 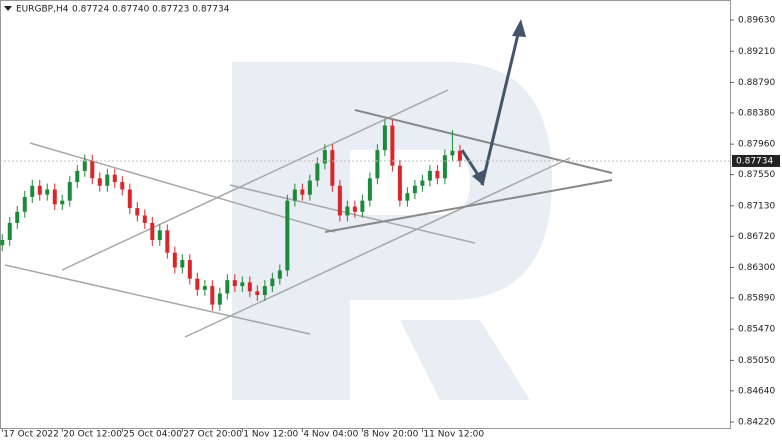 I want to click on symbol: EURGBP,H4, so click(x=42, y=10).